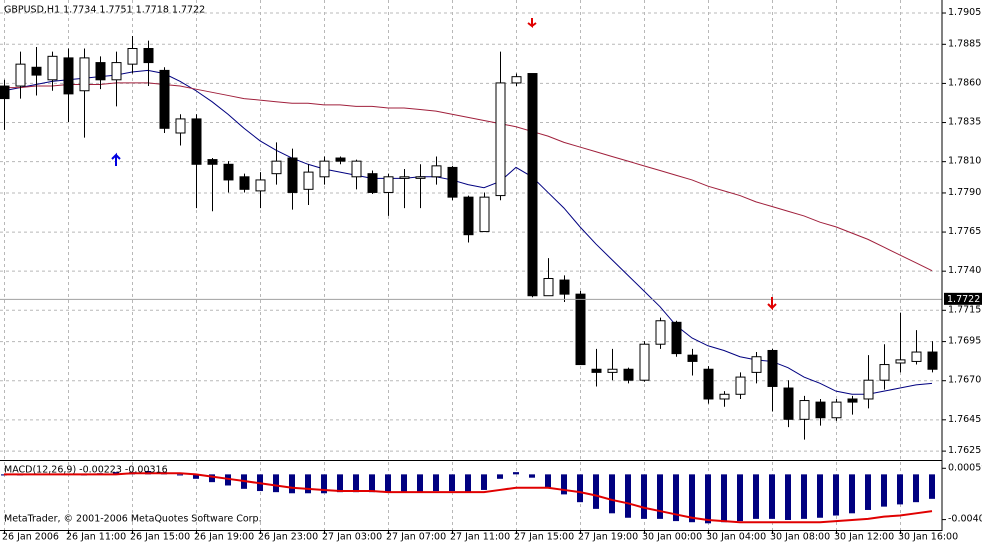 This screenshot has width=982, height=543. What do you see at coordinates (964, 450) in the screenshot?
I see `y-tick-label: 1.7625` at bounding box center [964, 450].